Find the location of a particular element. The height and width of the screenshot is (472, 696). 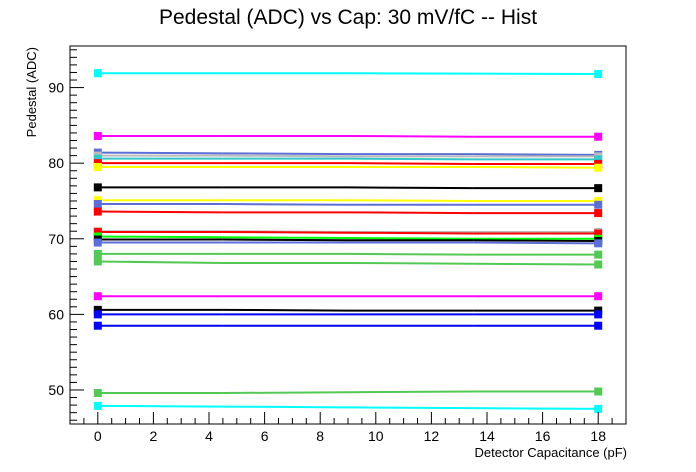

y-tick-label: 60 is located at coordinates (56, 314).